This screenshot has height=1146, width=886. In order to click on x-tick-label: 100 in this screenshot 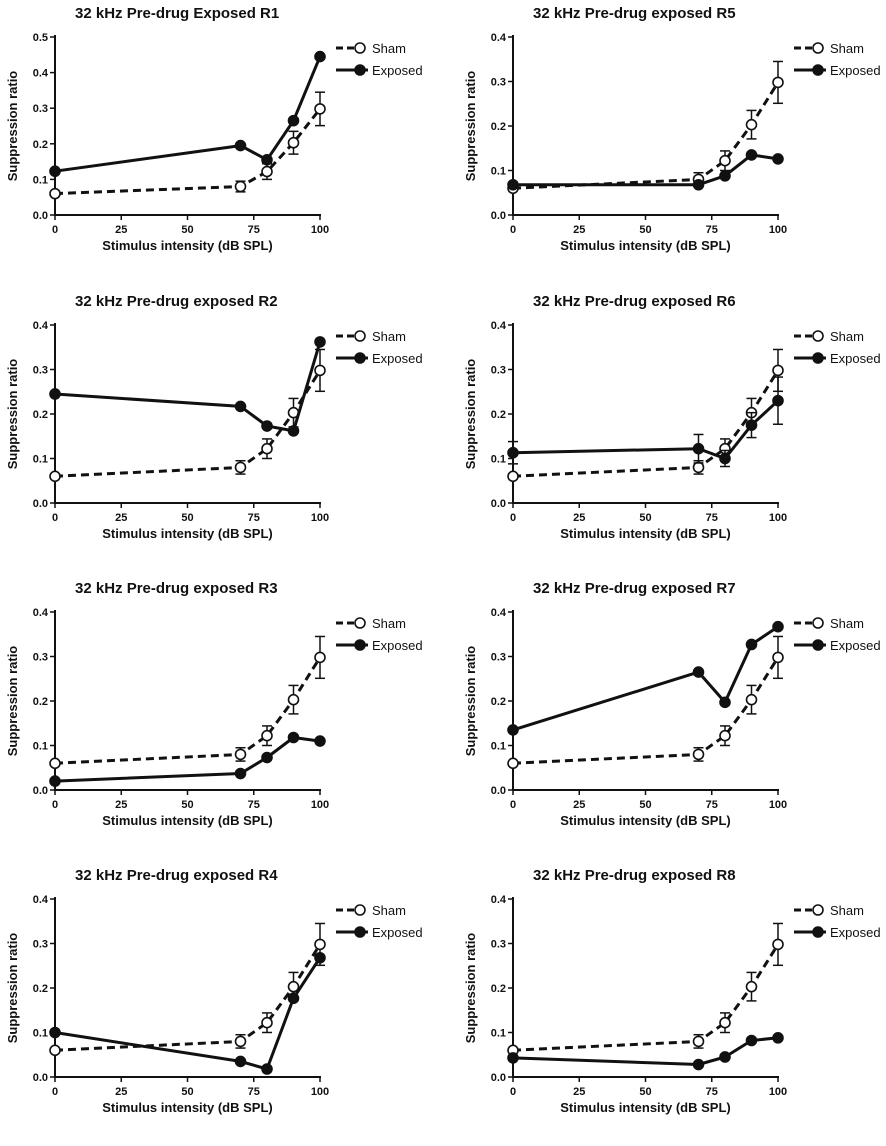, I will do `click(778, 805)`.